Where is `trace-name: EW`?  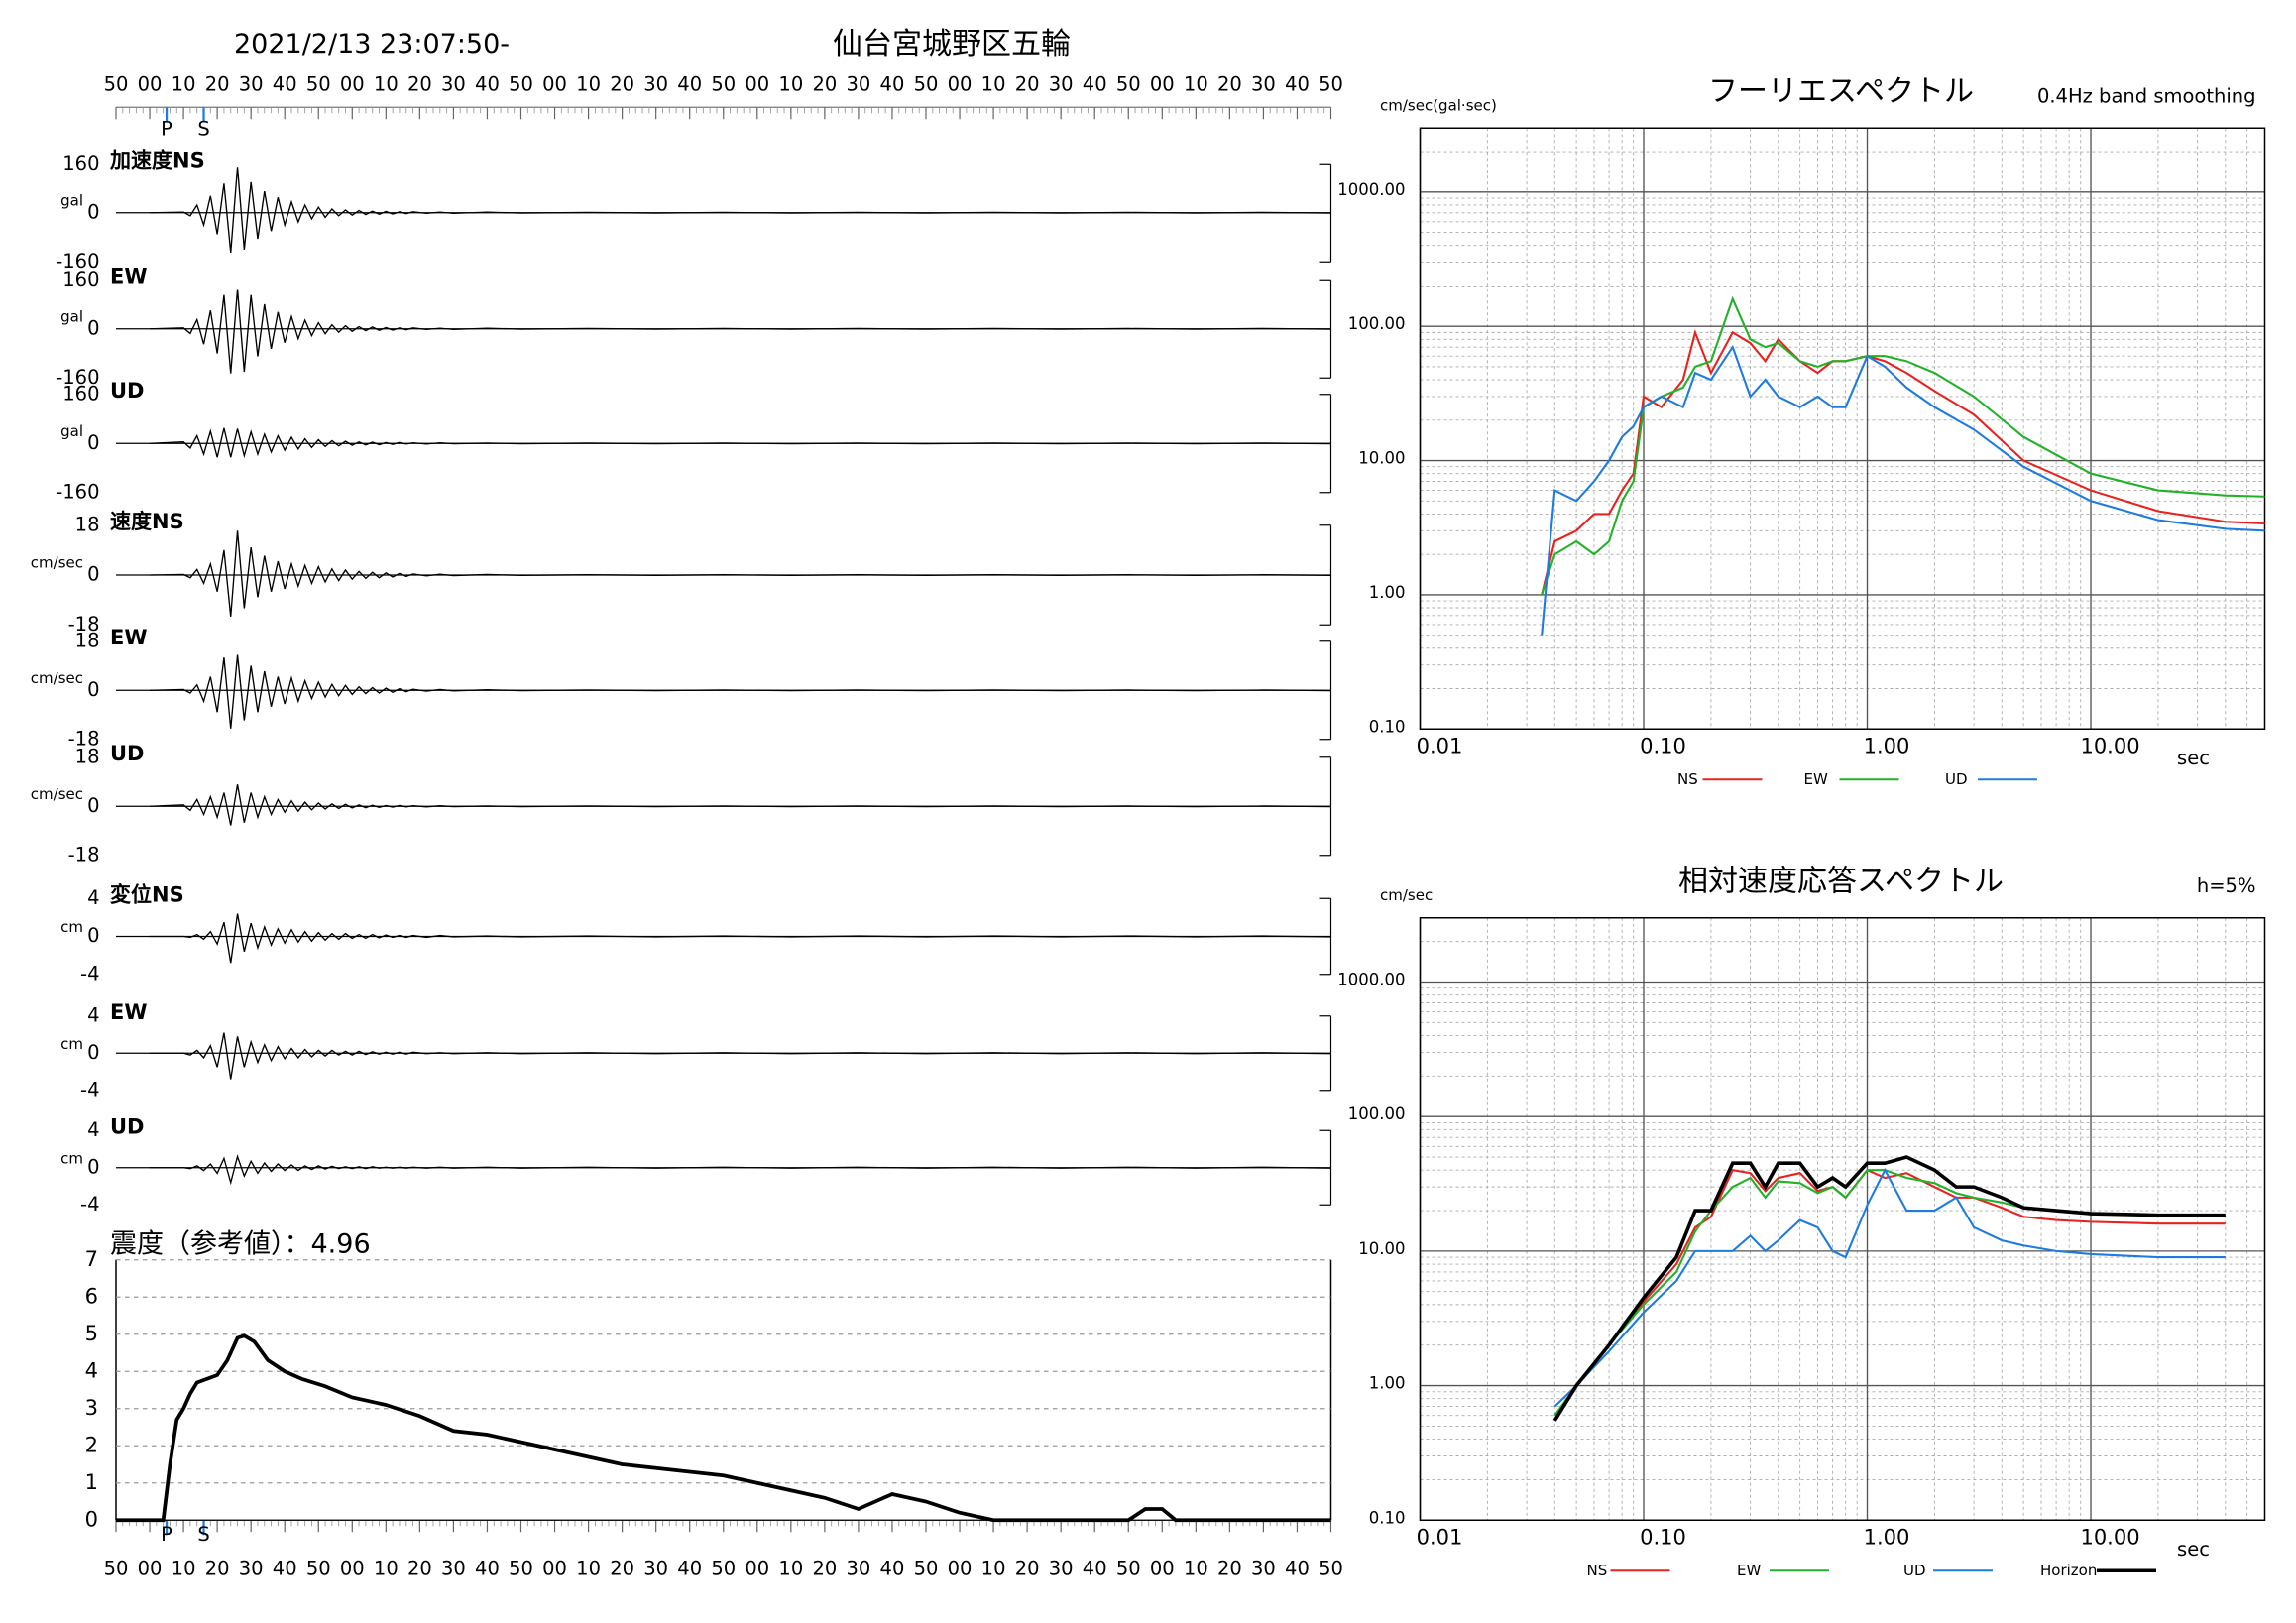 trace-name: EW is located at coordinates (129, 1012).